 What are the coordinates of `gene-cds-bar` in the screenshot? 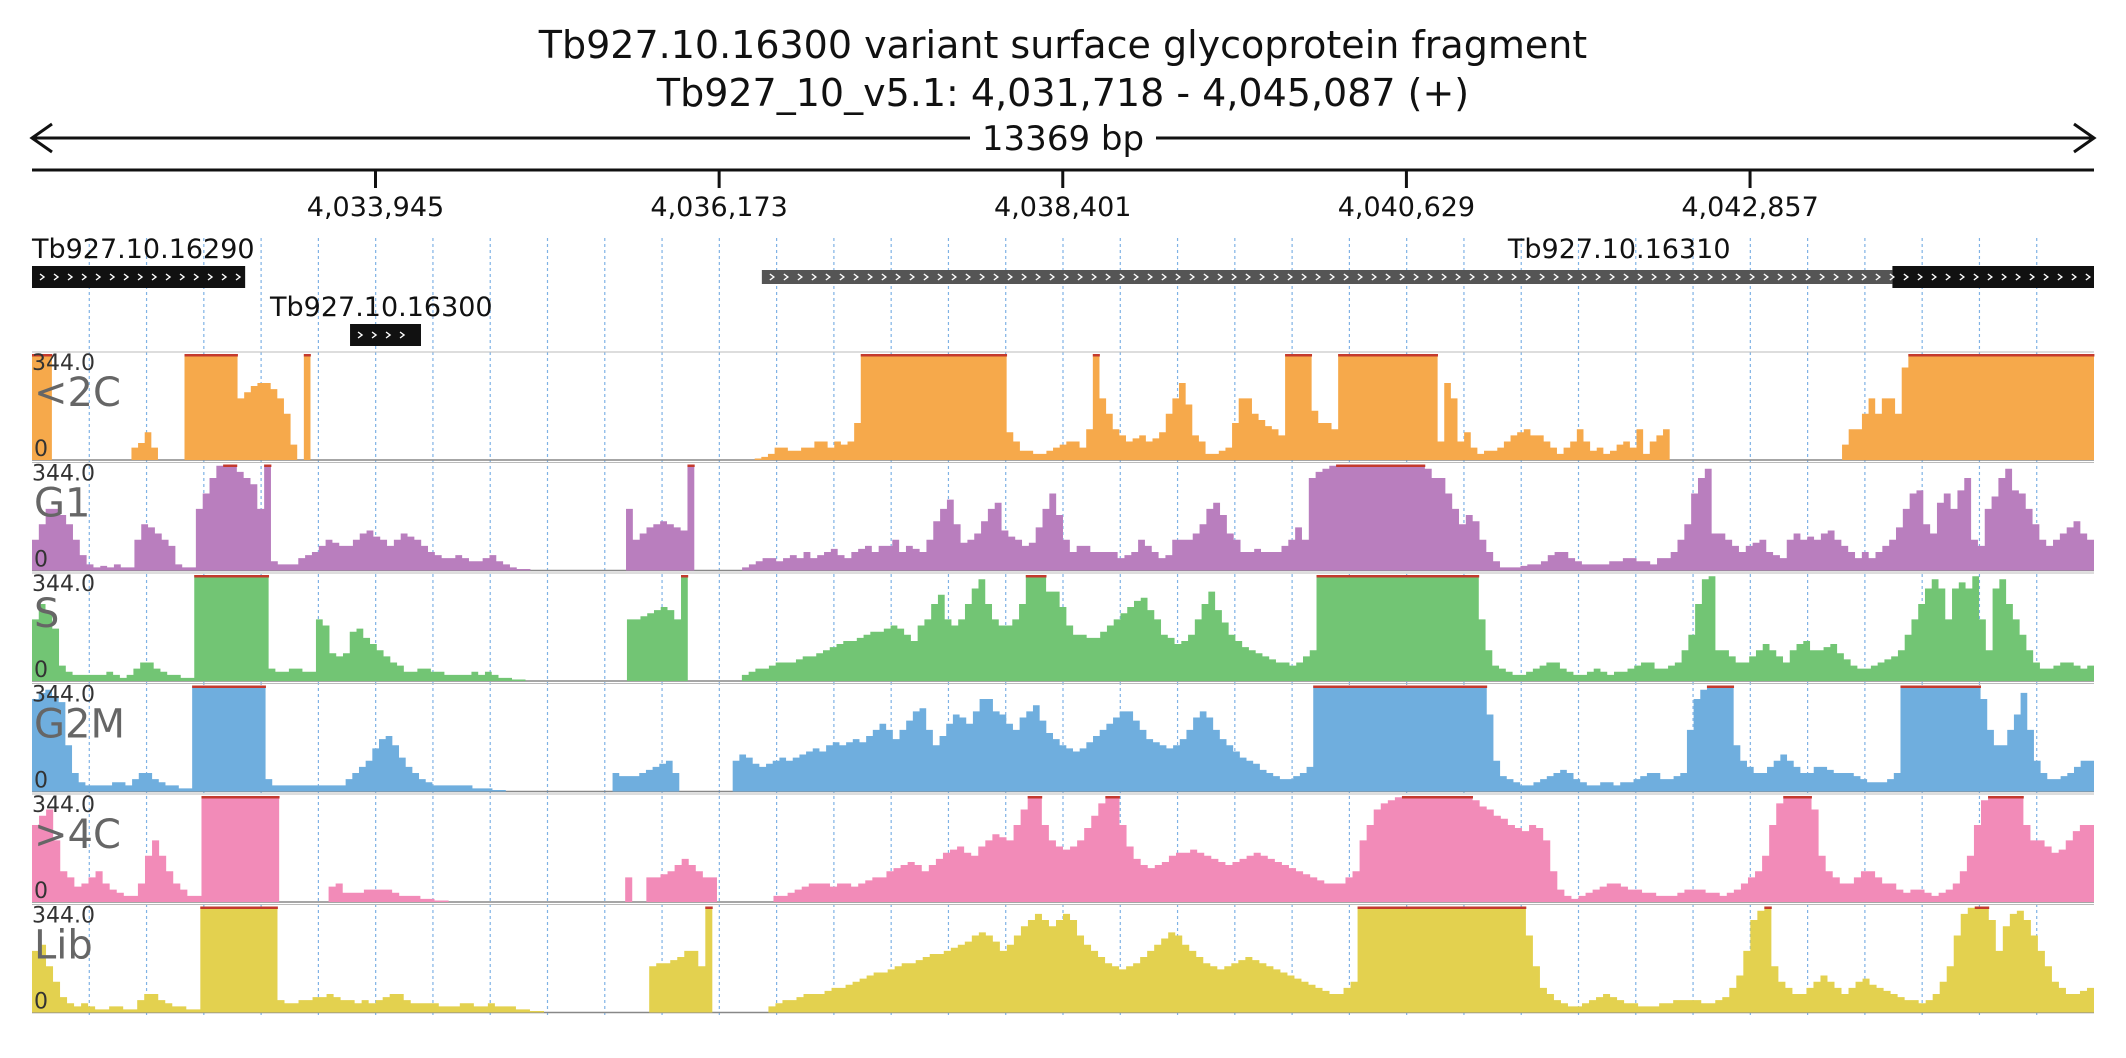 It's located at (1993, 277).